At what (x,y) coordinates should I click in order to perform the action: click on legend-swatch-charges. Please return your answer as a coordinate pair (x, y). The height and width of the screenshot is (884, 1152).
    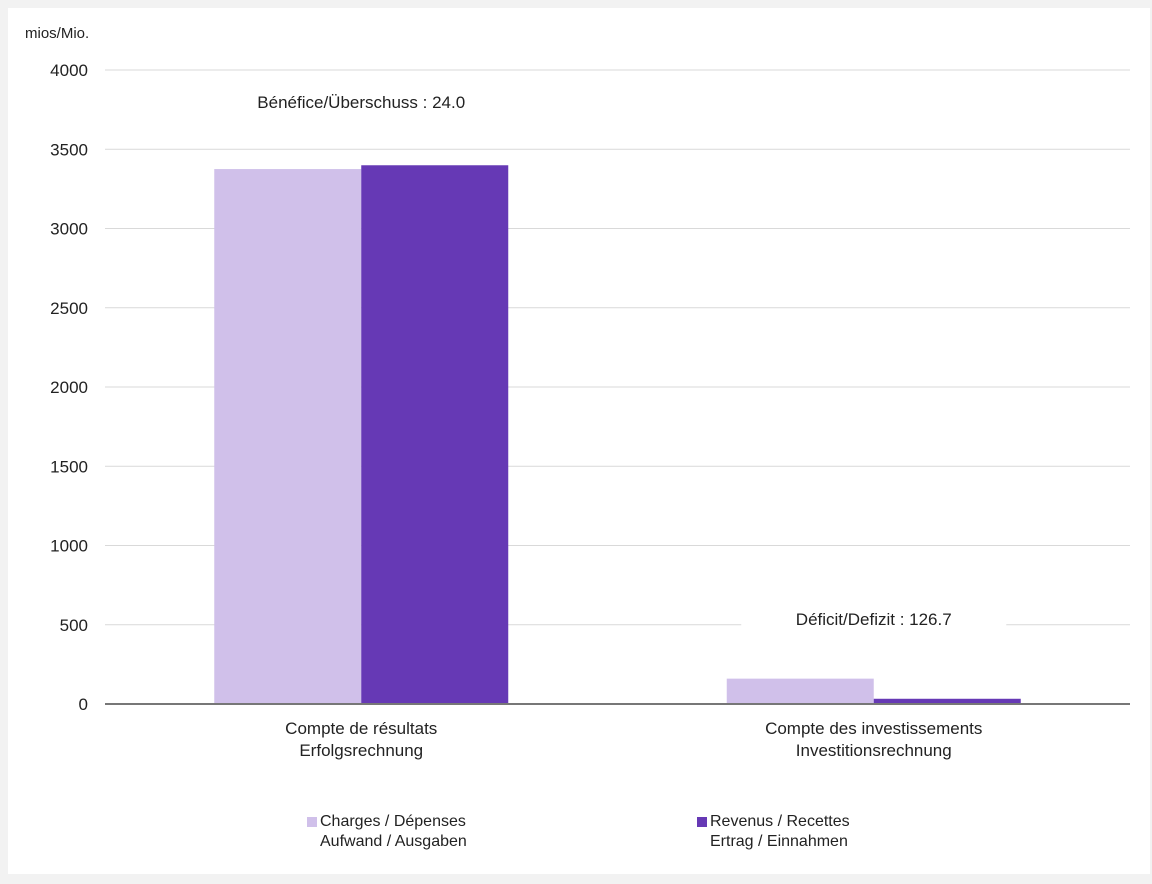
    Looking at the image, I should click on (312, 822).